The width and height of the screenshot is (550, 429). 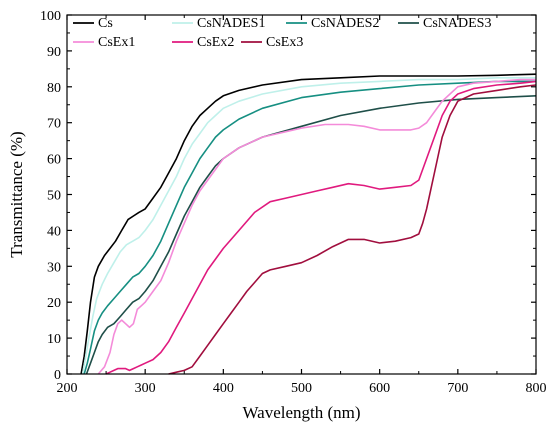 What do you see at coordinates (67, 388) in the screenshot?
I see `x-tick-label-0: 200` at bounding box center [67, 388].